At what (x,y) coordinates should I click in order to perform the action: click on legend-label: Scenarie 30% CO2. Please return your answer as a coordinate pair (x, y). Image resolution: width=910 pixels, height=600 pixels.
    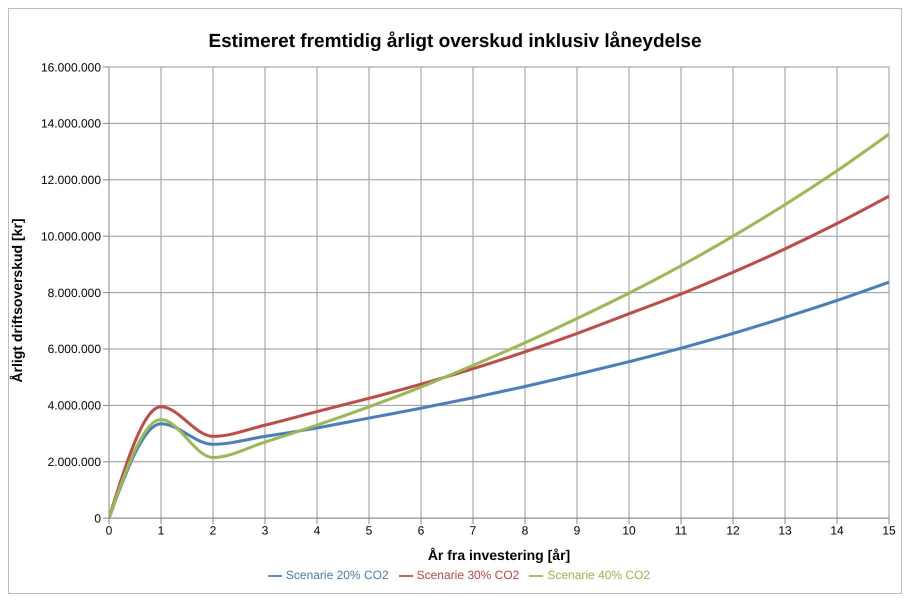
    Looking at the image, I should click on (468, 575).